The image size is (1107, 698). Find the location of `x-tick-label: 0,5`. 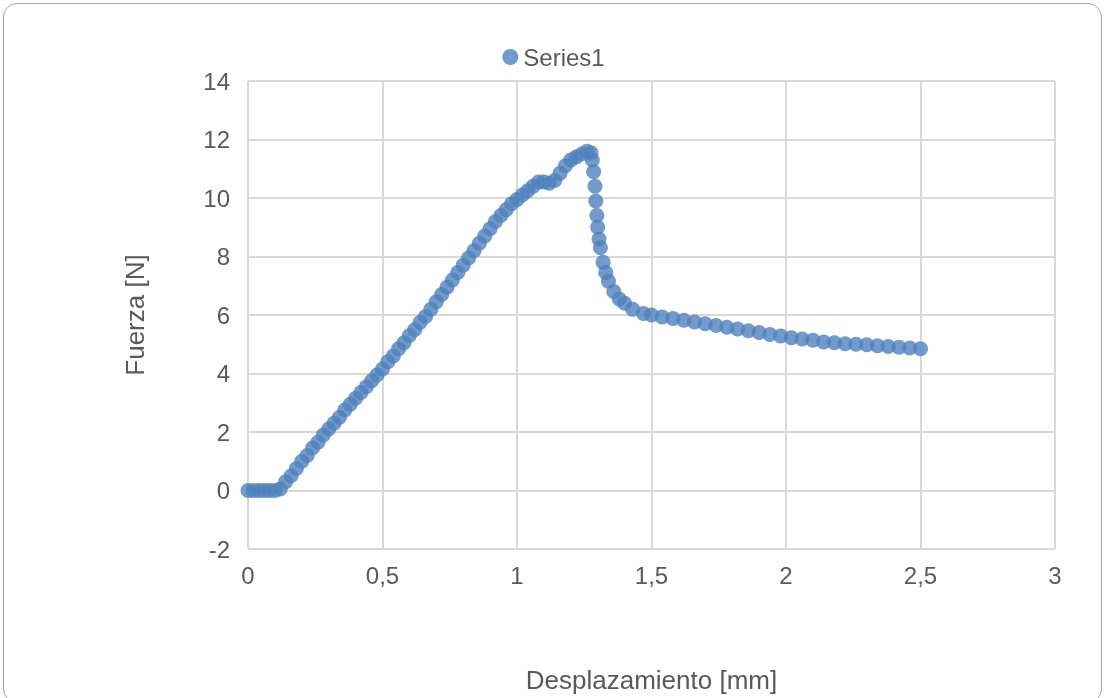

x-tick-label: 0,5 is located at coordinates (382, 575).